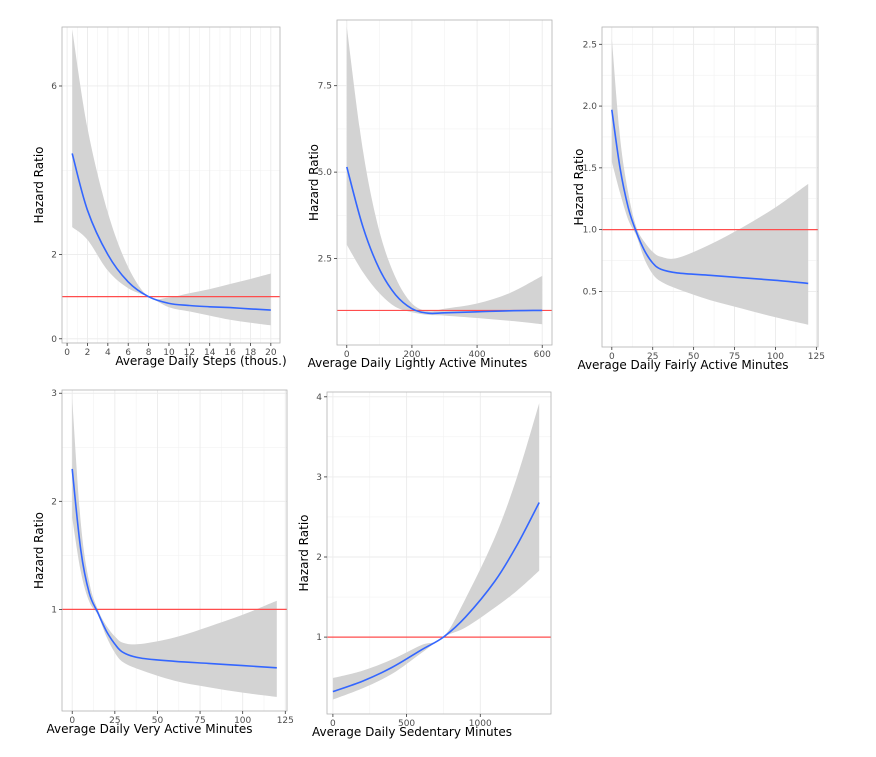 The height and width of the screenshot is (757, 876). I want to click on y-tick-label: 2.0, so click(590, 107).